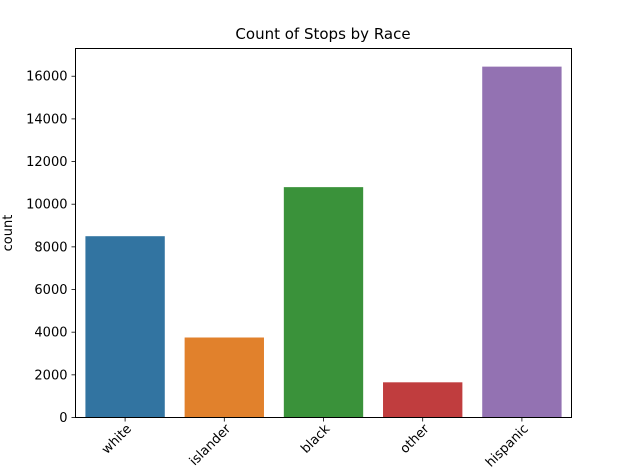  Describe the element at coordinates (224, 377) in the screenshot. I see `bar-islander` at that location.